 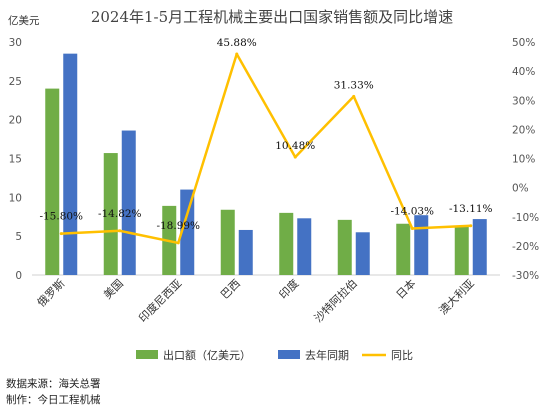 I want to click on right-tick-label: 20%, so click(x=523, y=130).